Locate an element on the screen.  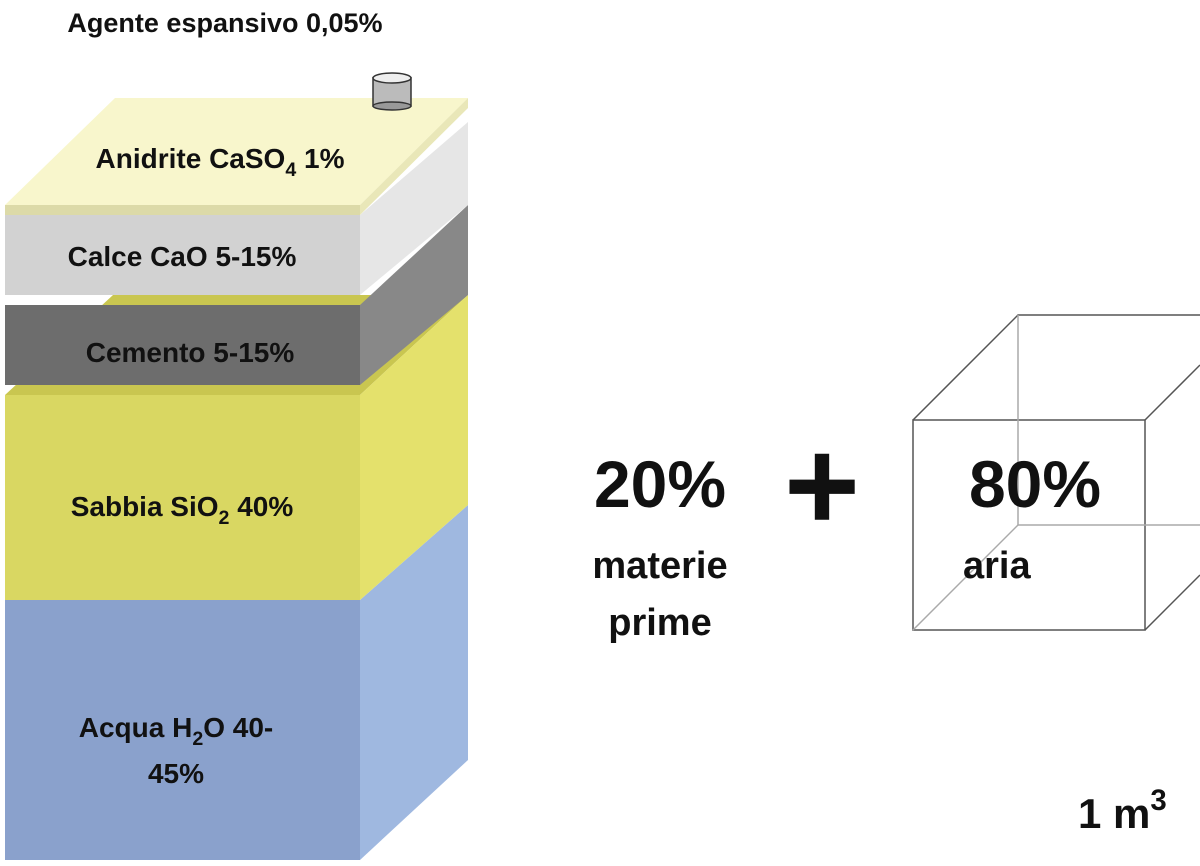
volume-superscript: 3 is located at coordinates (1158, 800).